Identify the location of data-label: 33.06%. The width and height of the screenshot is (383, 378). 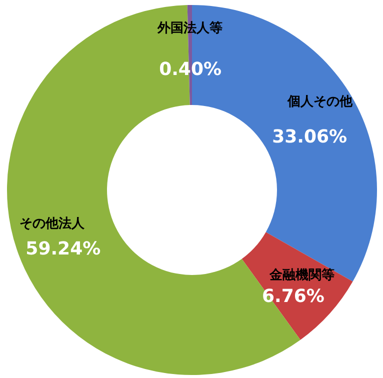
(310, 137).